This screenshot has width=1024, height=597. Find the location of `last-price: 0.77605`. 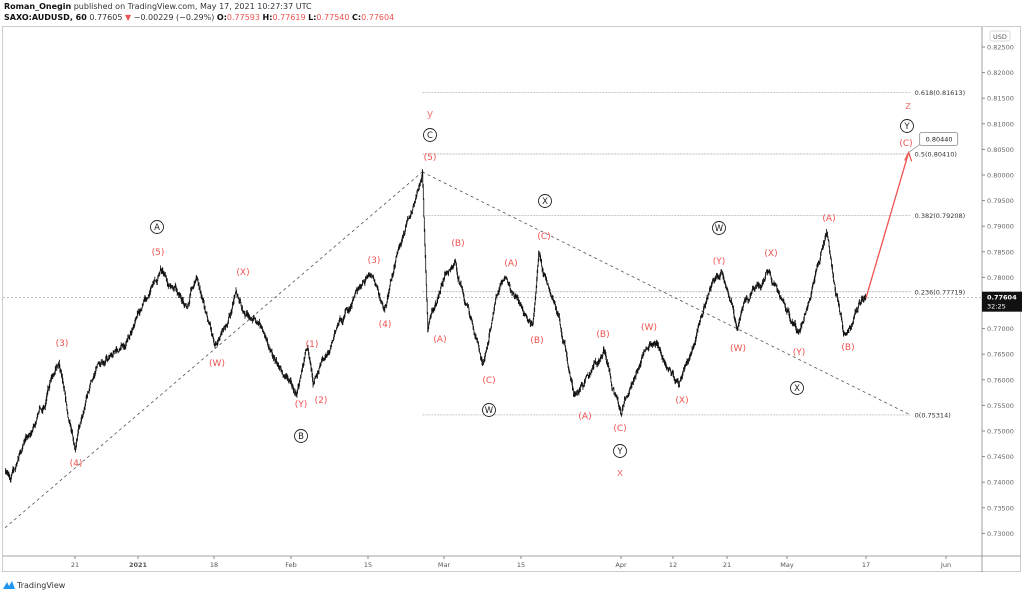

last-price: 0.77605 is located at coordinates (106, 17).